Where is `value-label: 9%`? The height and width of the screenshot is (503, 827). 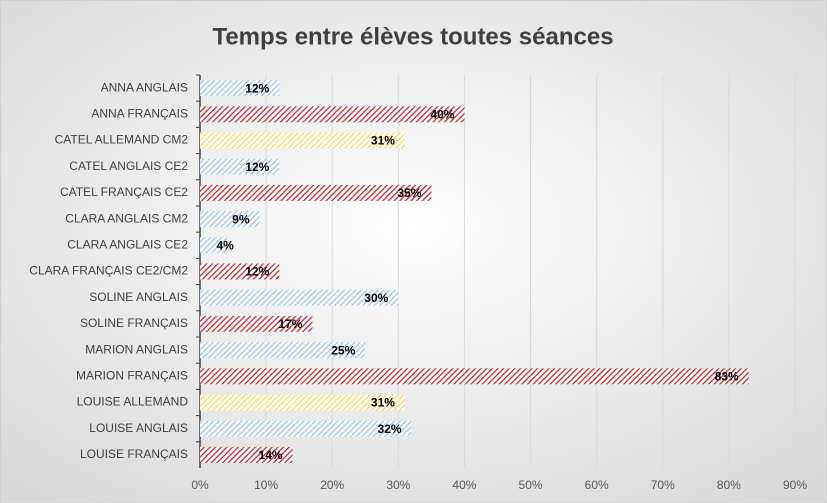
value-label: 9% is located at coordinates (241, 219).